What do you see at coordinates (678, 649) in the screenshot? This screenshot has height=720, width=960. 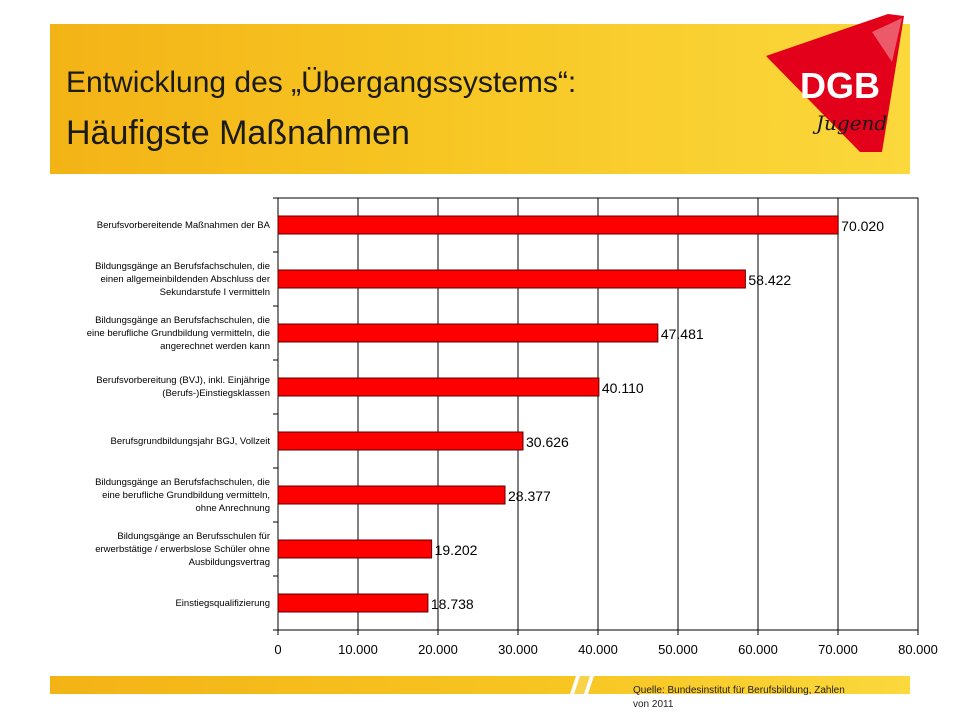 I see `x-tick-label: 50.000` at bounding box center [678, 649].